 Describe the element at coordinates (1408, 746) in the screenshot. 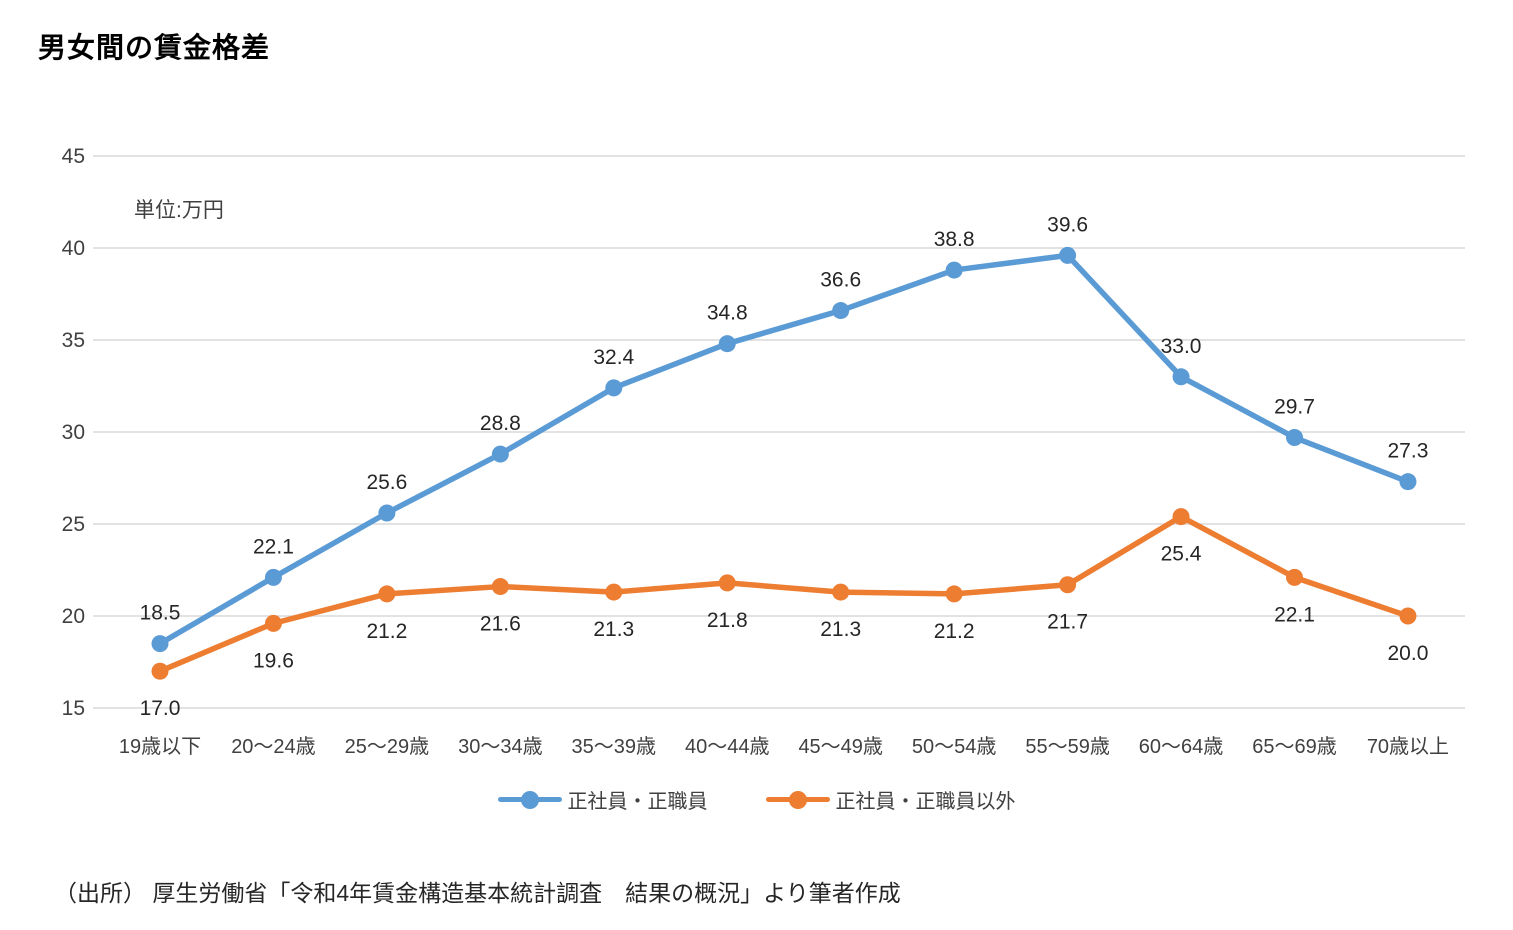

I see `x-axis-category-label: 70歳以上` at that location.